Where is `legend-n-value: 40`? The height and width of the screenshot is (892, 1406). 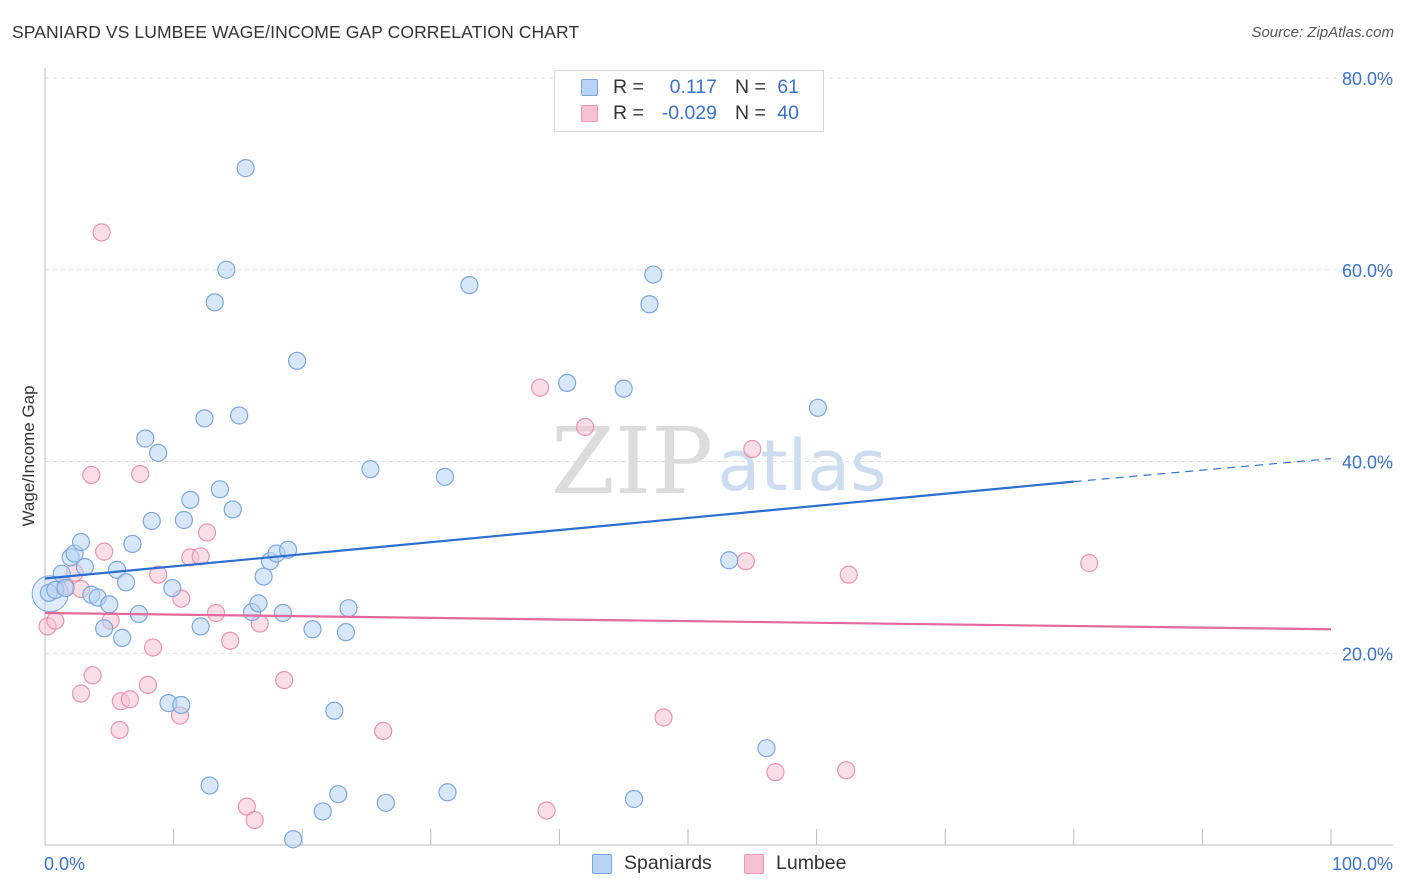
legend-n-value: 40 is located at coordinates (788, 113).